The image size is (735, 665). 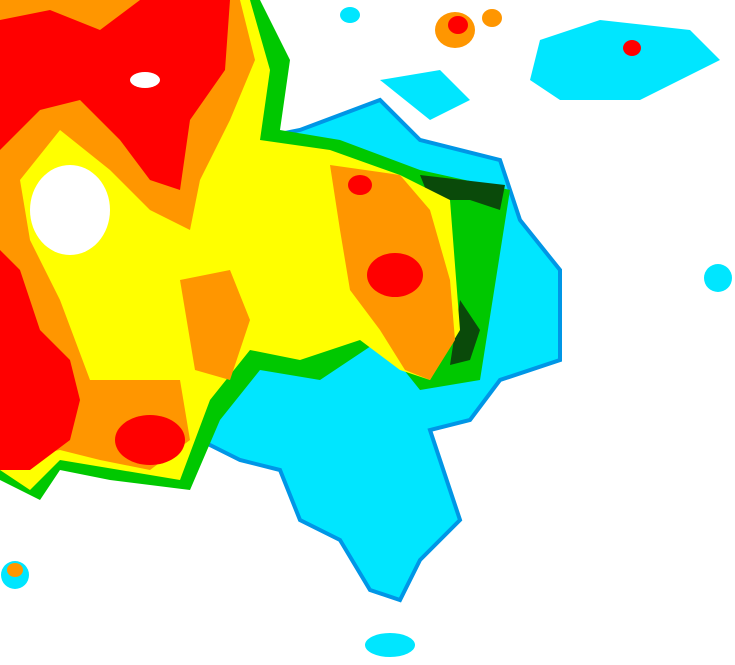 What do you see at coordinates (458, 25) in the screenshot?
I see `red-cell-north-1-core` at bounding box center [458, 25].